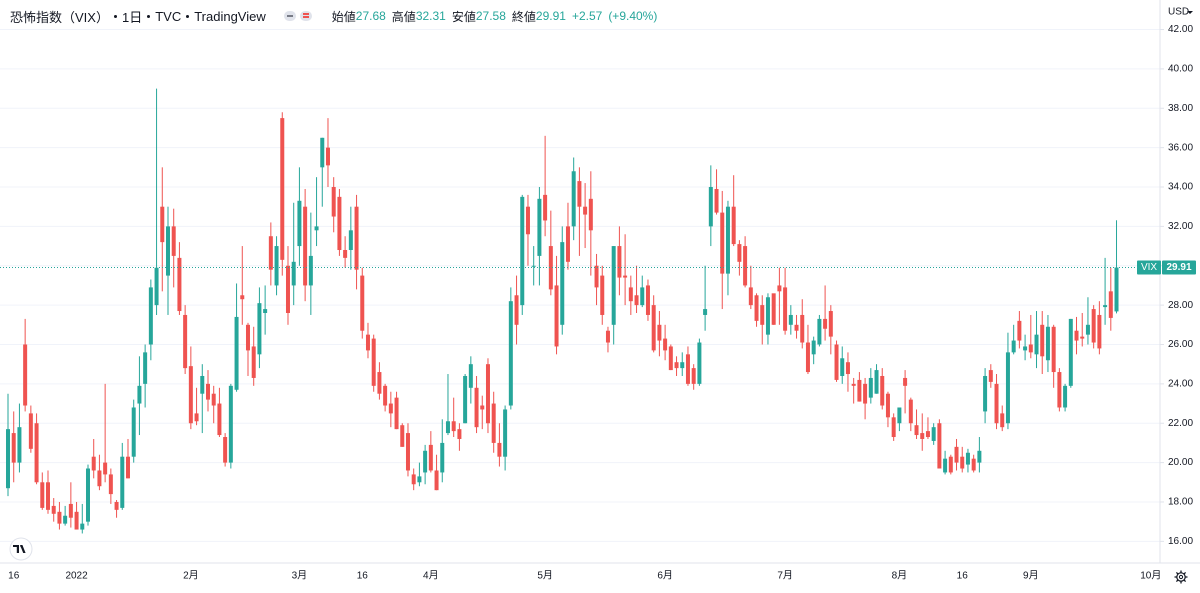 The image size is (1200, 593). Describe the element at coordinates (305, 16) in the screenshot. I see `compare-button` at that location.